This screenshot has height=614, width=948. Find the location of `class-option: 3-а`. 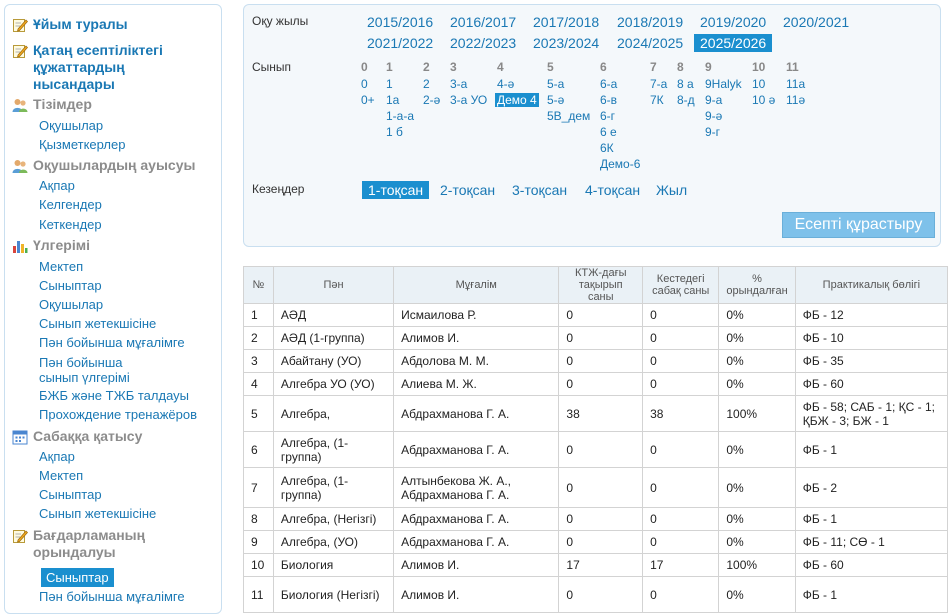

class-option: 3-а is located at coordinates (459, 84).